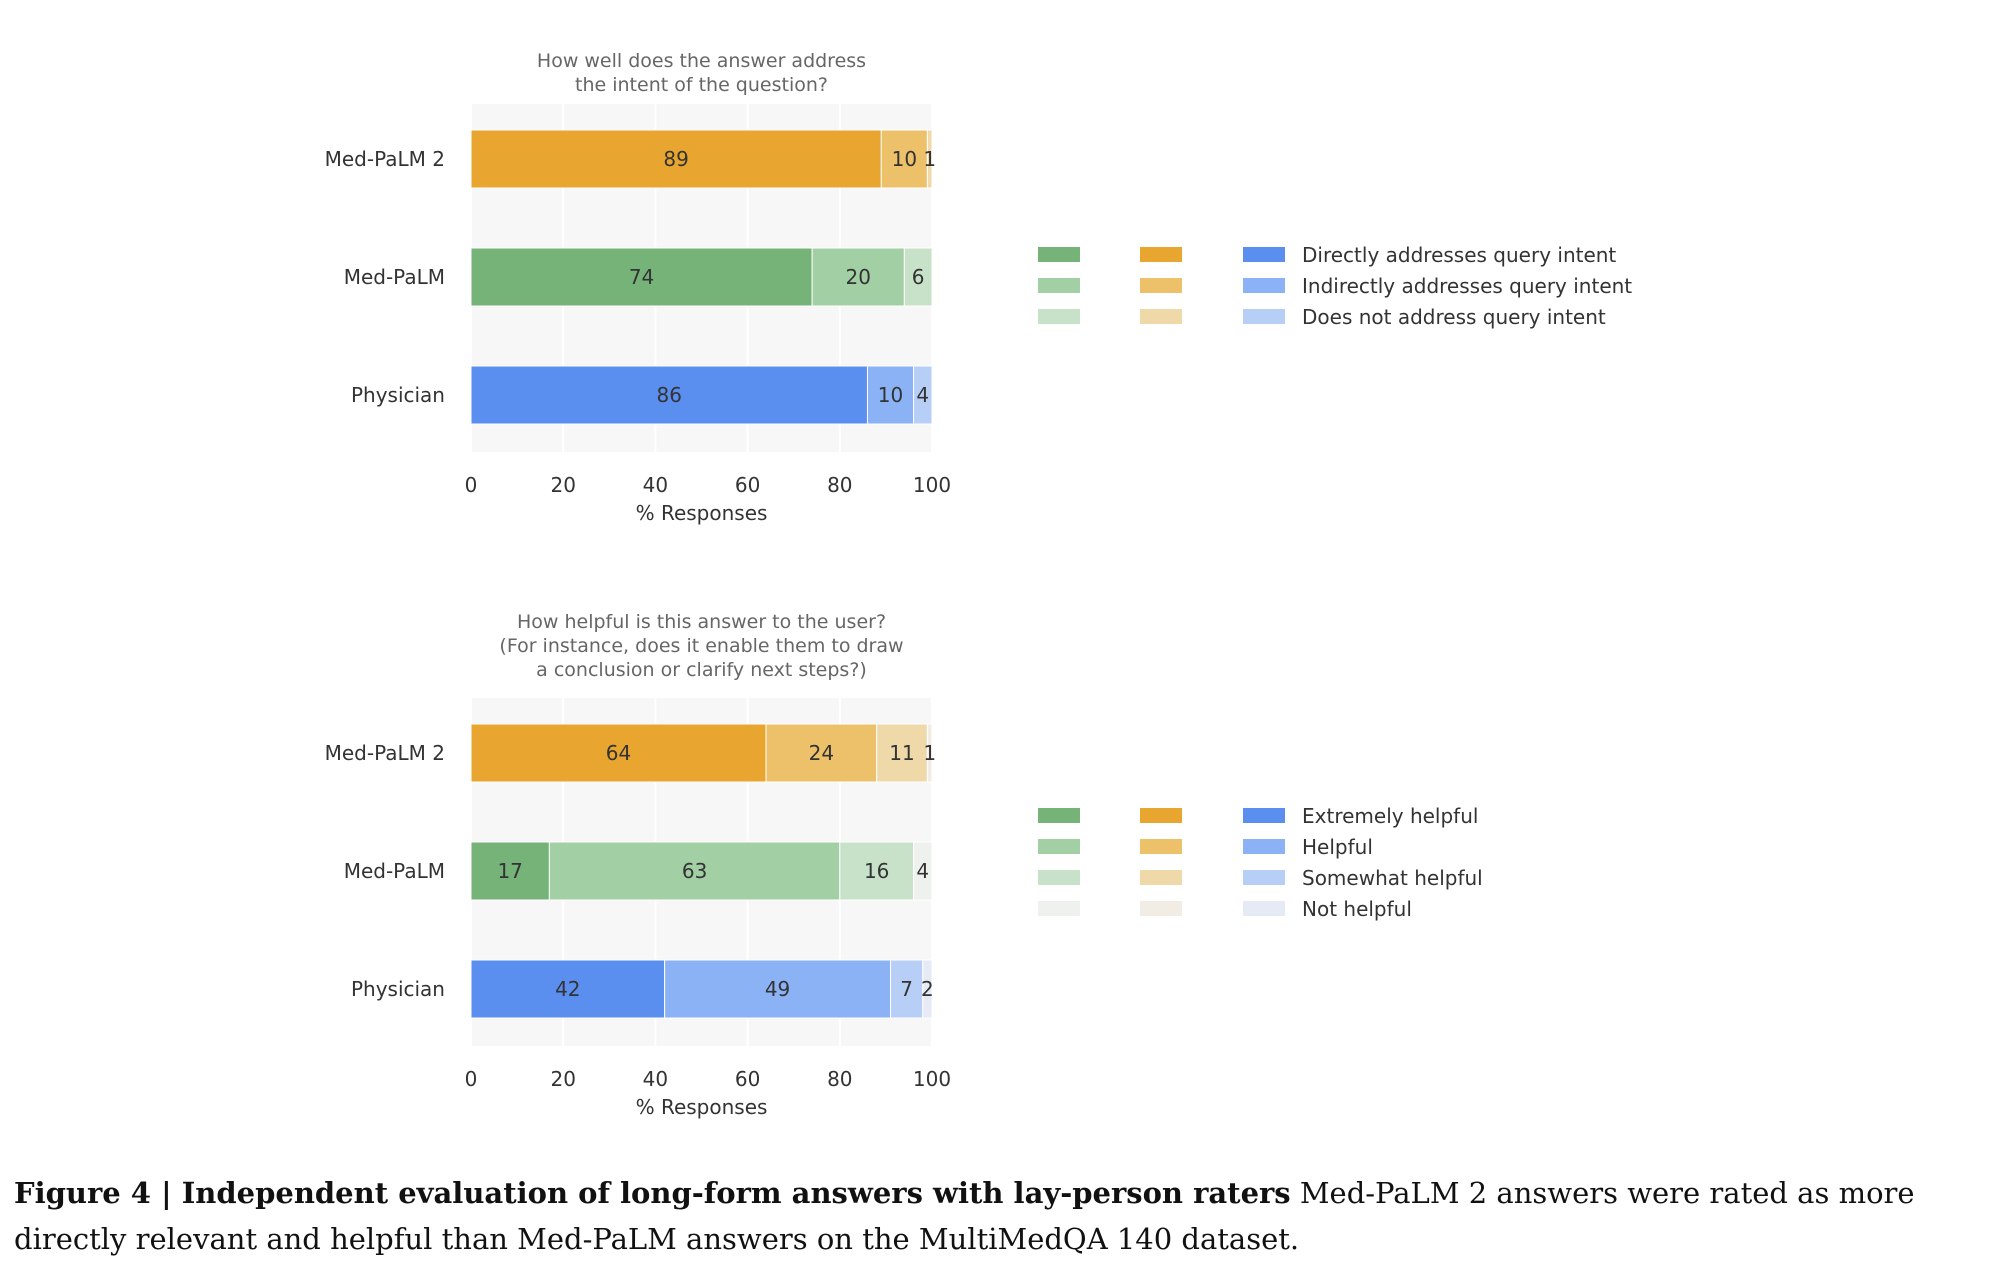  I want to click on bar-value-label: 6, so click(918, 277).